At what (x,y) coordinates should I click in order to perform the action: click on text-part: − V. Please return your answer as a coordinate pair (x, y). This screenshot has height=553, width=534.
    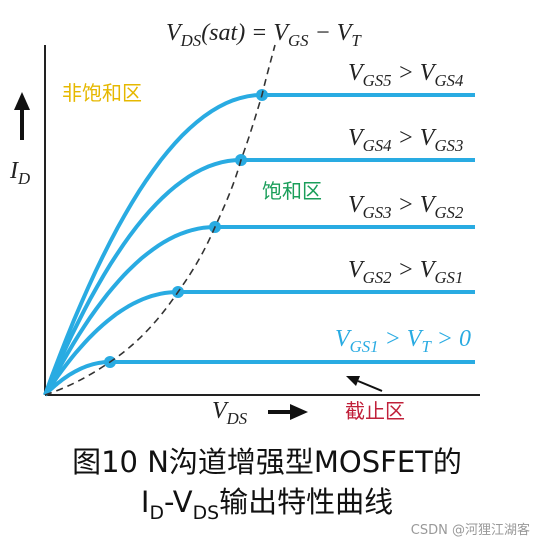
    Looking at the image, I should click on (331, 33).